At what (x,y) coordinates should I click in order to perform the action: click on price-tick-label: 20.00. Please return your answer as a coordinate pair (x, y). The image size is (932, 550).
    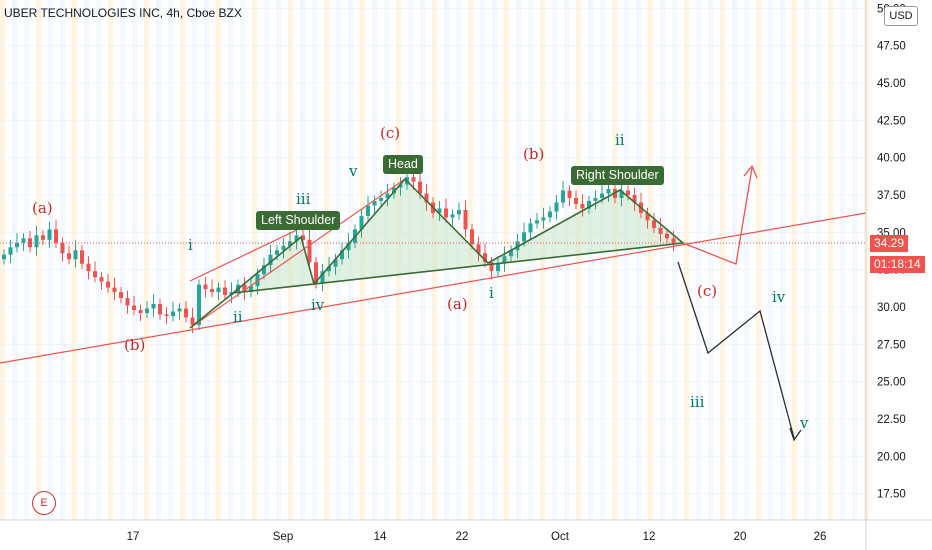
    Looking at the image, I should click on (891, 457).